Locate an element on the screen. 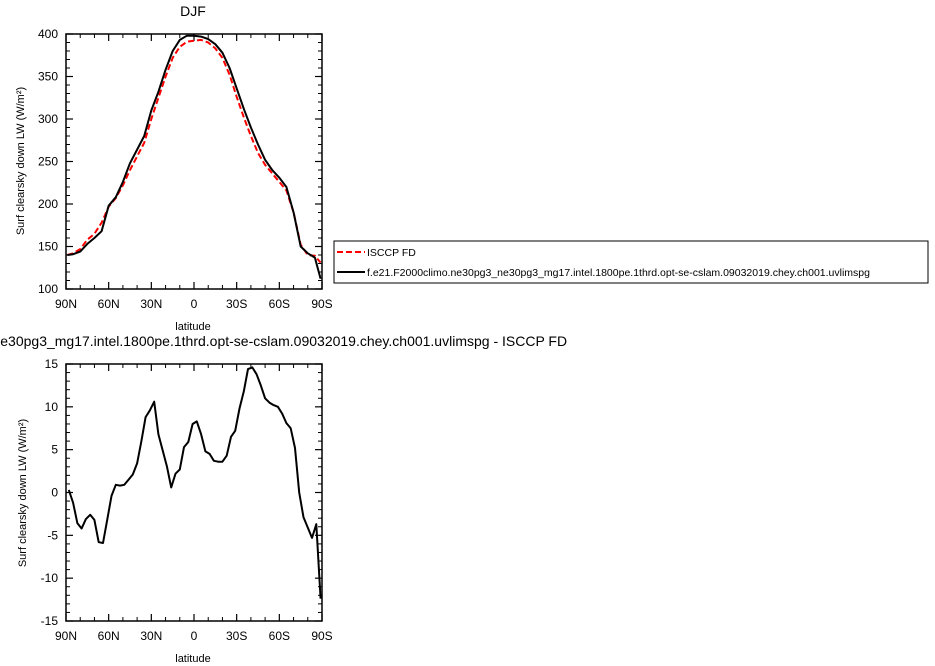 This screenshot has width=935, height=666. top-series-group is located at coordinates (194, 157).